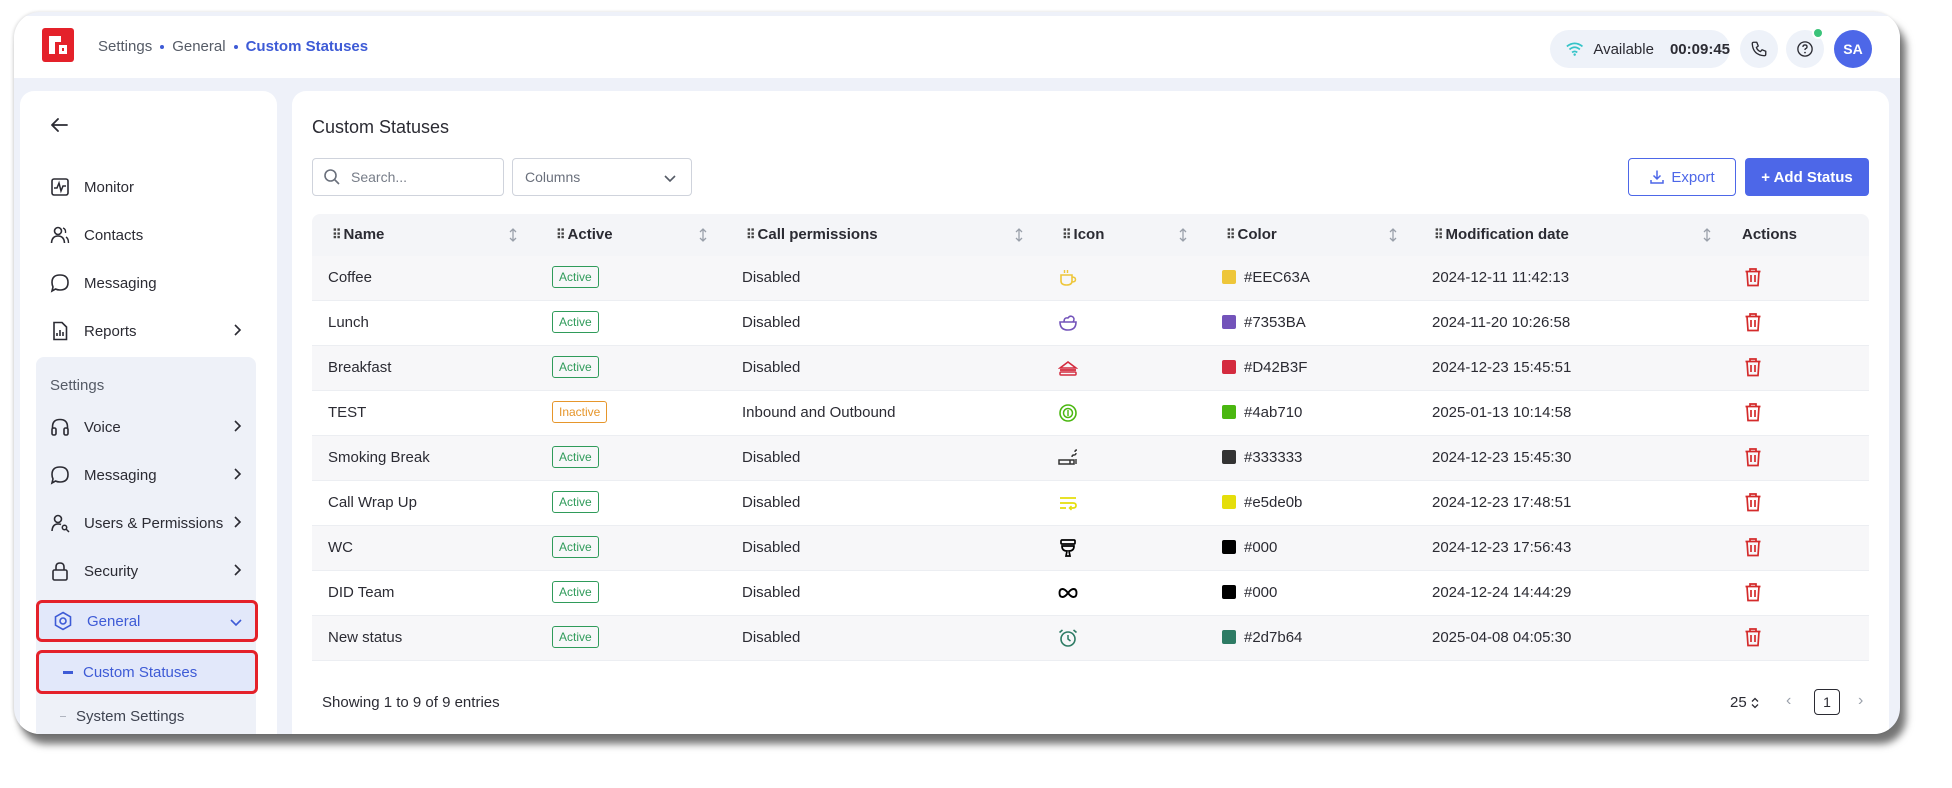 The height and width of the screenshot is (788, 1952). What do you see at coordinates (1068, 638) in the screenshot?
I see `alarm-clock-icon` at bounding box center [1068, 638].